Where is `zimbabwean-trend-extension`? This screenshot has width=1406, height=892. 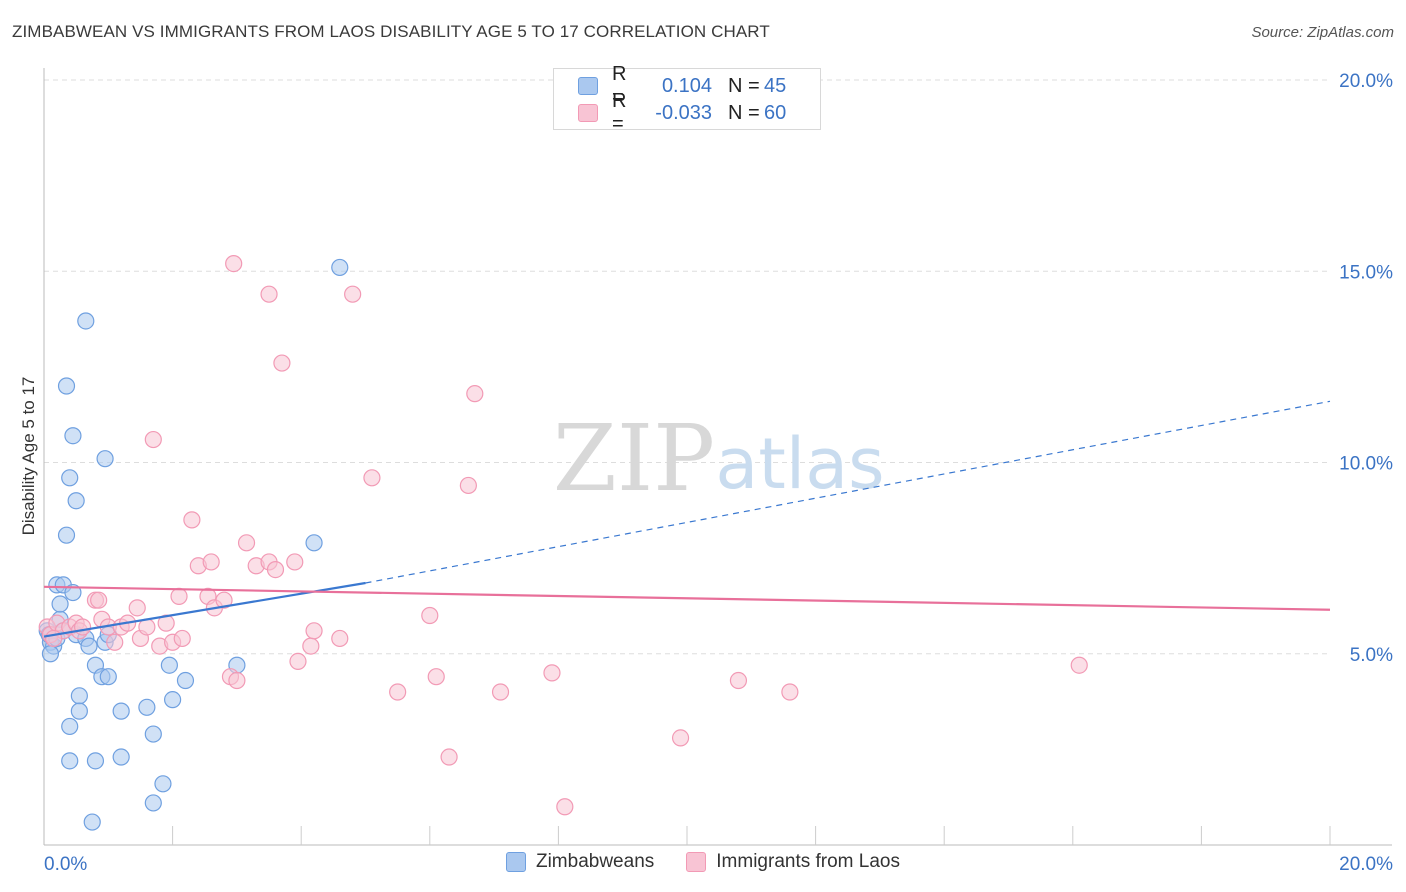
zimbabwean-trend-extension is located at coordinates (848, 492).